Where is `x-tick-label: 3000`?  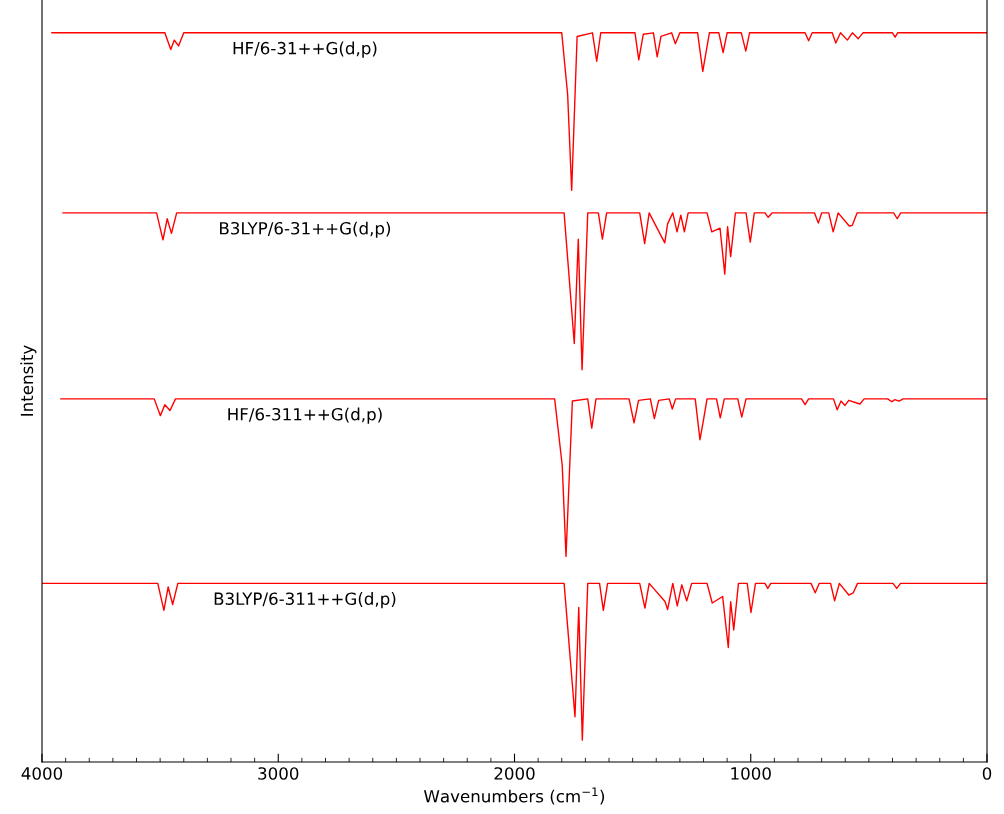
x-tick-label: 3000 is located at coordinates (278, 773).